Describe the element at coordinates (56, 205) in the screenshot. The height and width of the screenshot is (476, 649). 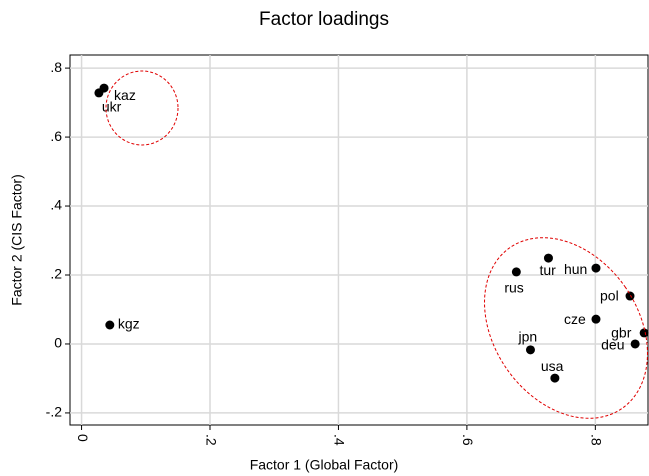
I see `y-tick-label: .4` at that location.